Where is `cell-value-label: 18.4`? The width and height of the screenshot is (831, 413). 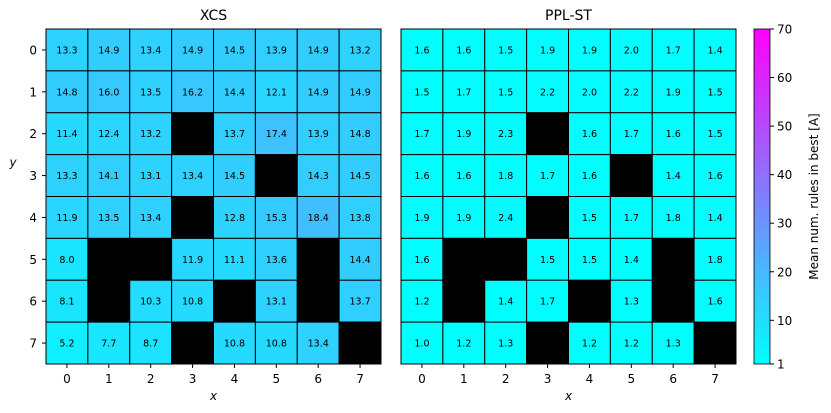
cell-value-label: 18.4 is located at coordinates (318, 218).